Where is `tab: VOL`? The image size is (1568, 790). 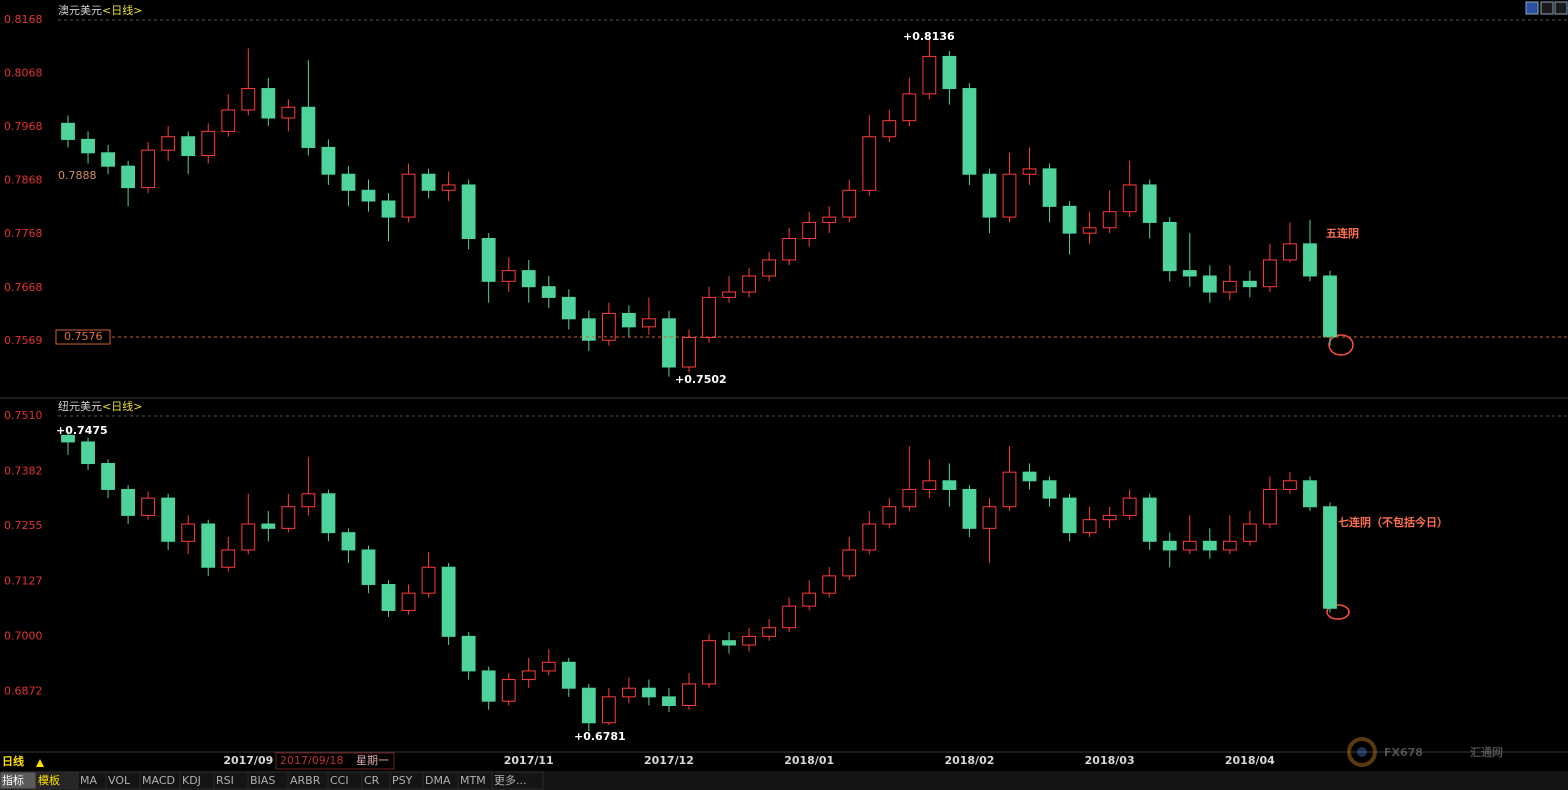
tab: VOL is located at coordinates (119, 780).